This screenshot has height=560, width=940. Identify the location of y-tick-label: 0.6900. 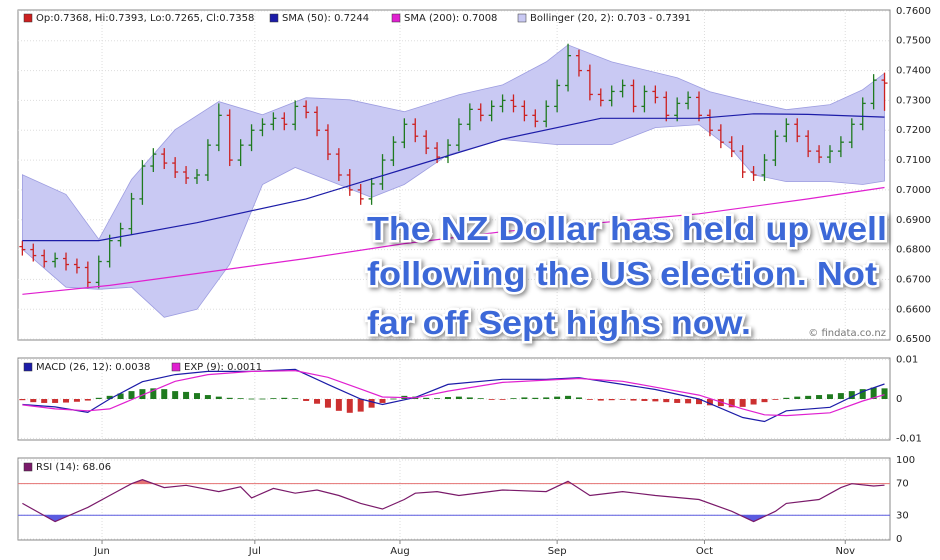
(913, 220).